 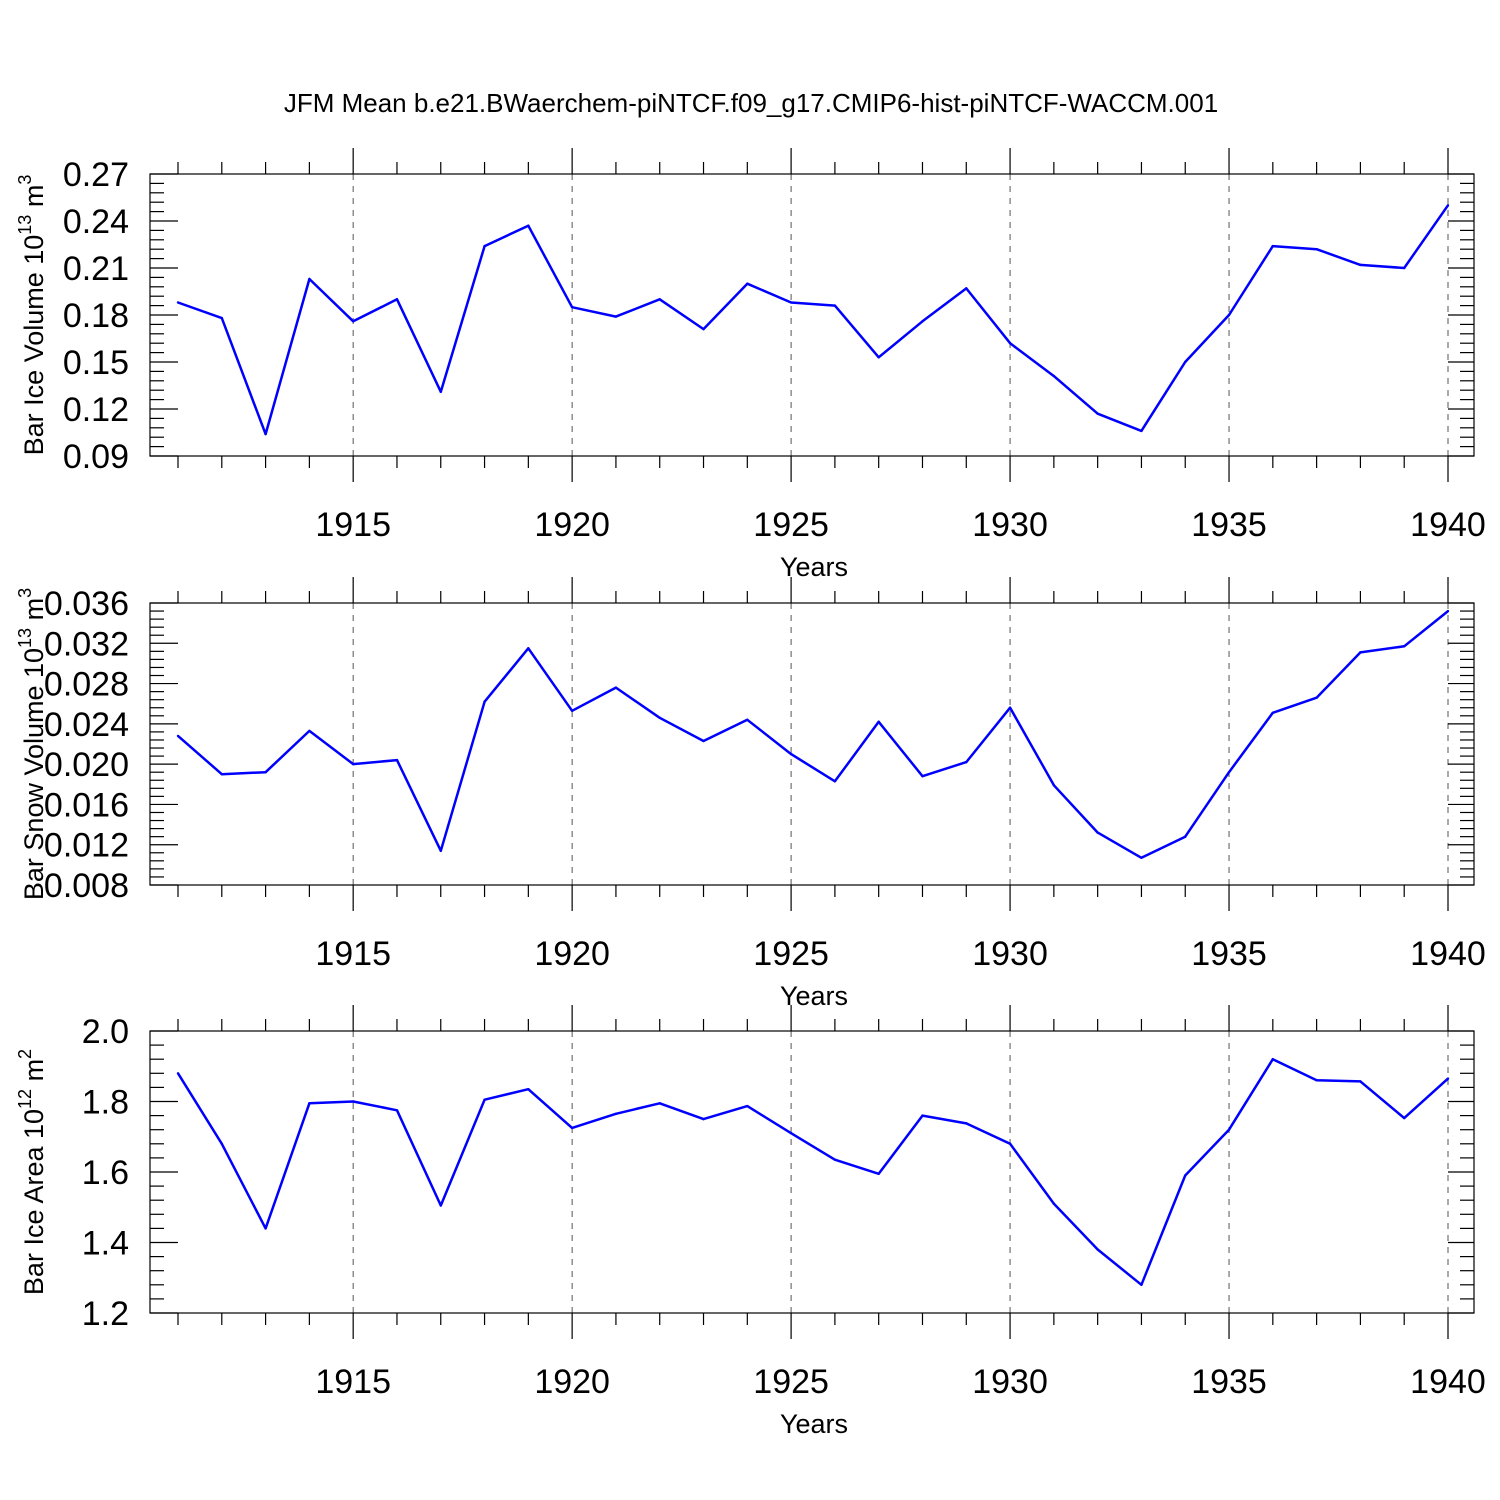 What do you see at coordinates (922, 1115) in the screenshot?
I see `data-point-1928` at bounding box center [922, 1115].